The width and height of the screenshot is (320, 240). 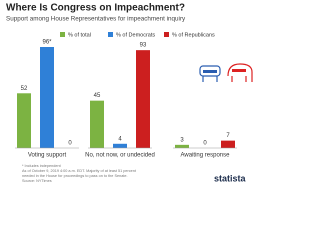 I want to click on footnote: * Includes independent, so click(x=42, y=166).